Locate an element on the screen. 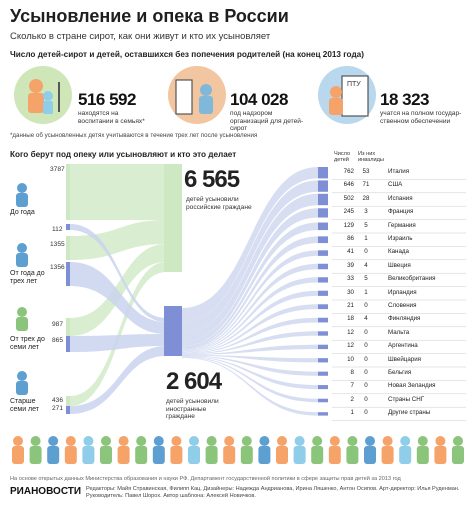 This screenshot has height=508, width=474. country-row: 86 1 Израиль is located at coordinates (400, 241).